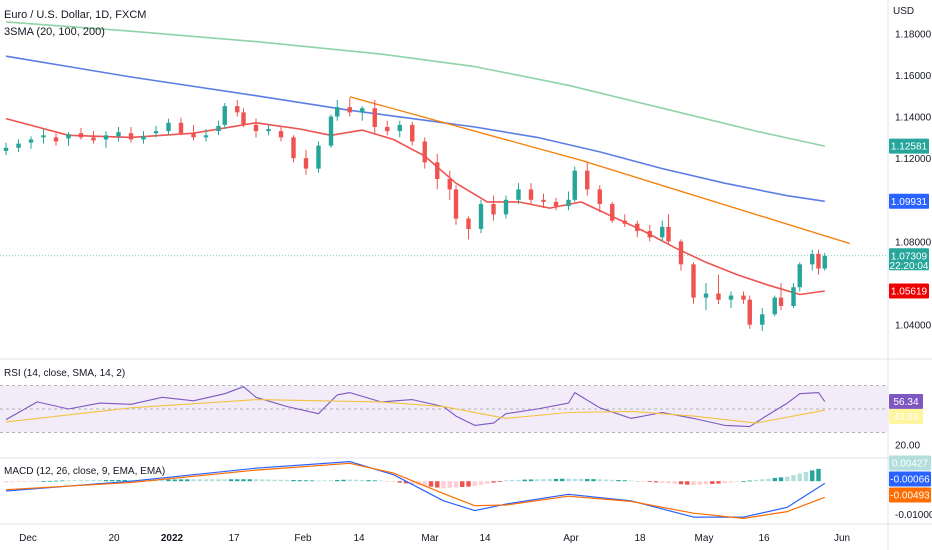 The image size is (932, 550). Describe the element at coordinates (913, 76) in the screenshot. I see `price-tick-label: 1.16000` at that location.